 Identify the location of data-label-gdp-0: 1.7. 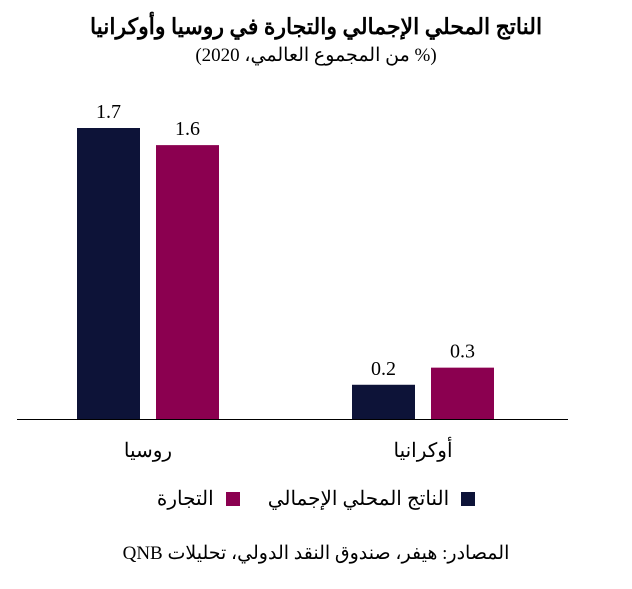
(108, 112).